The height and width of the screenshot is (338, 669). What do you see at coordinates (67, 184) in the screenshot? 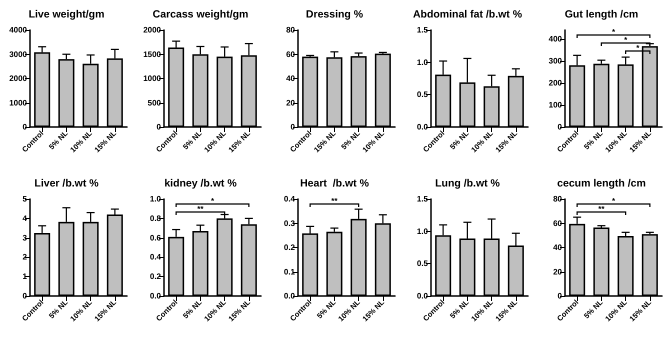
I see `chart-title: Liver /b.wt %` at bounding box center [67, 184].